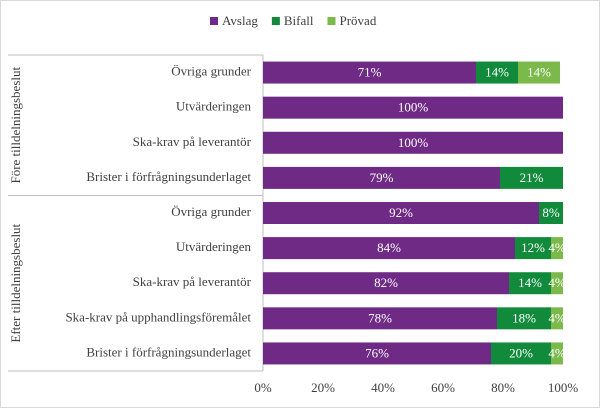  I want to click on data-label: 8%, so click(551, 212).